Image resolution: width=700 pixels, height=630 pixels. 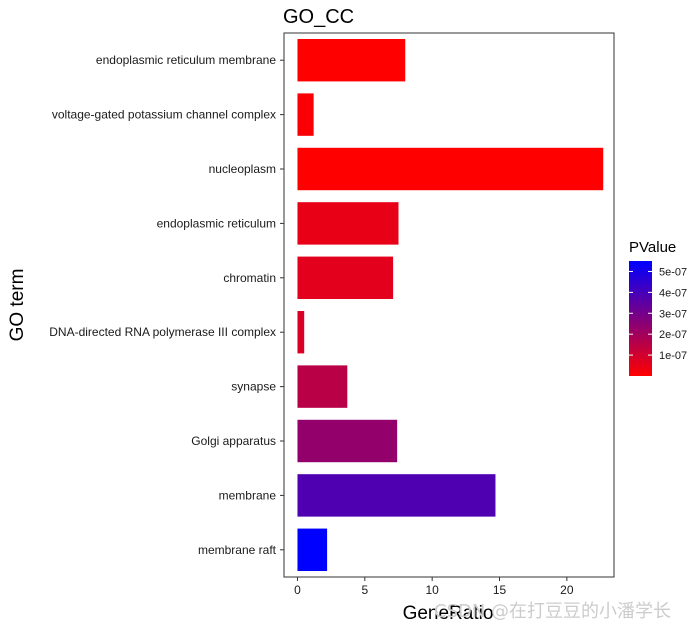 What do you see at coordinates (567, 590) in the screenshot?
I see `x-tick-label: 20` at bounding box center [567, 590].